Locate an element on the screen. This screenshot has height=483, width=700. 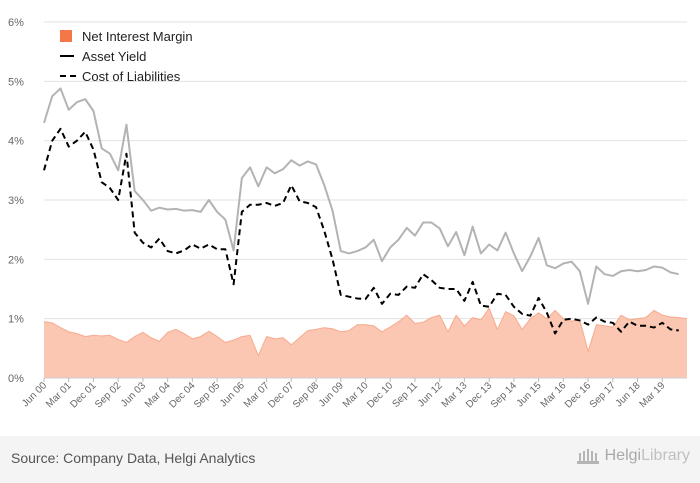
x-tick-label-20: Jun 15 is located at coordinates (529, 394).